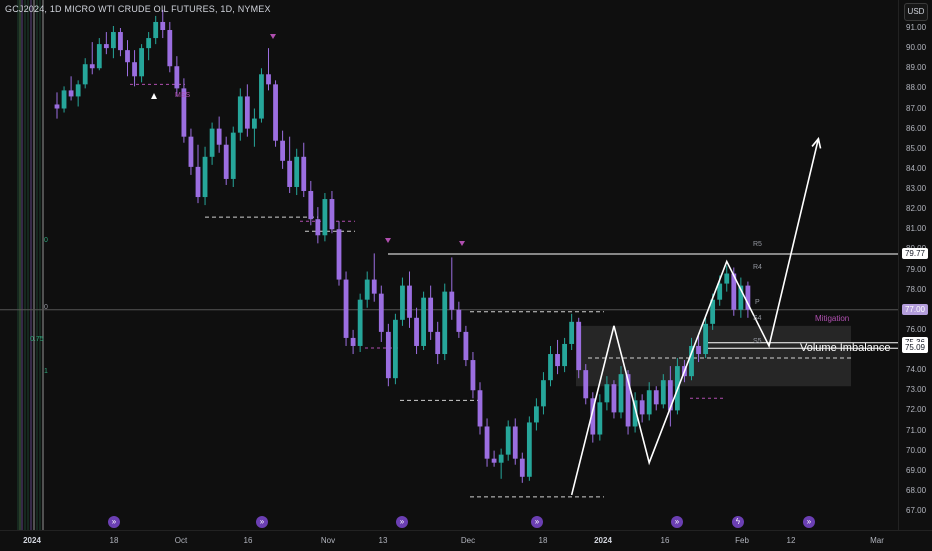 Image resolution: width=932 pixels, height=551 pixels. I want to click on price-tick: 71.00, so click(916, 430).